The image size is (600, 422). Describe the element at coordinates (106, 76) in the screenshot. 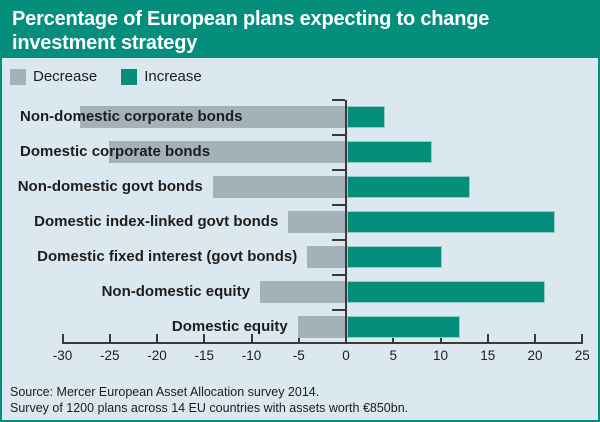

I see `legend: Decrease Increase` at that location.